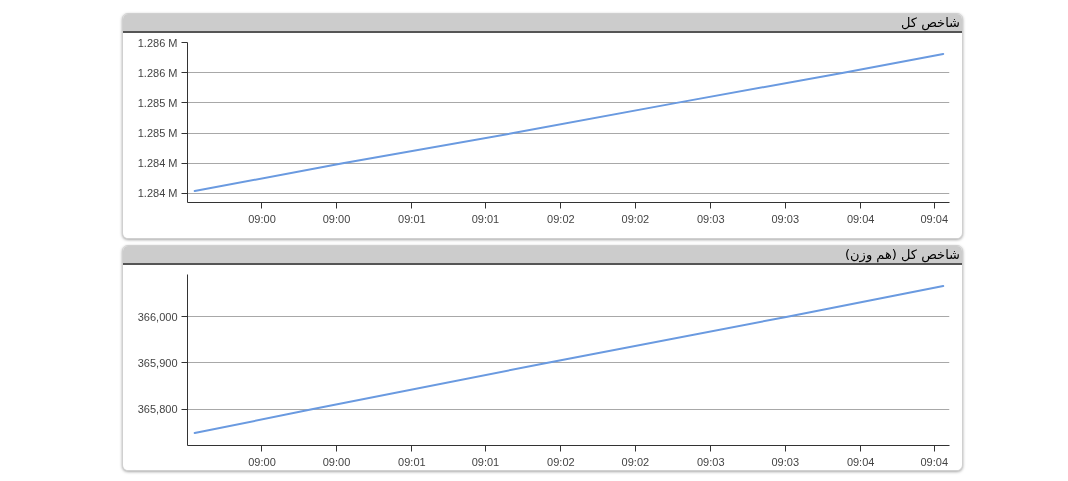 The image size is (1068, 481). What do you see at coordinates (157, 363) in the screenshot?
I see `y-tick-label: 365,900` at bounding box center [157, 363].